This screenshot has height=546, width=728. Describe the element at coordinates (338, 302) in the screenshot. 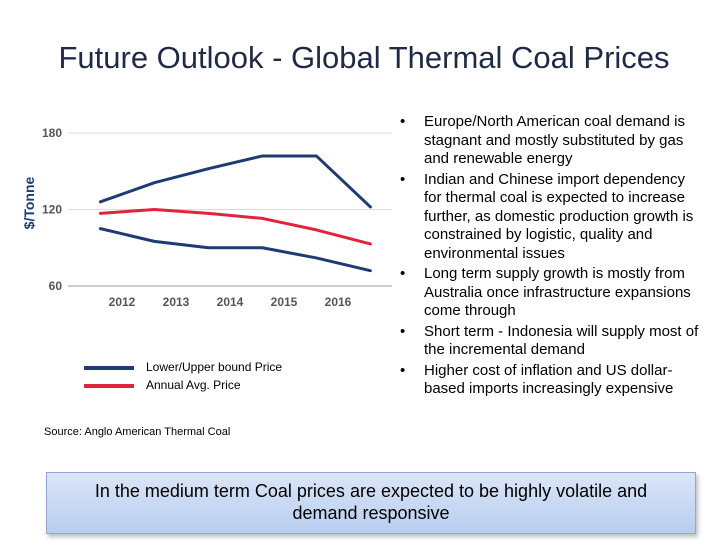

I see `x-tick-label: 2016` at that location.